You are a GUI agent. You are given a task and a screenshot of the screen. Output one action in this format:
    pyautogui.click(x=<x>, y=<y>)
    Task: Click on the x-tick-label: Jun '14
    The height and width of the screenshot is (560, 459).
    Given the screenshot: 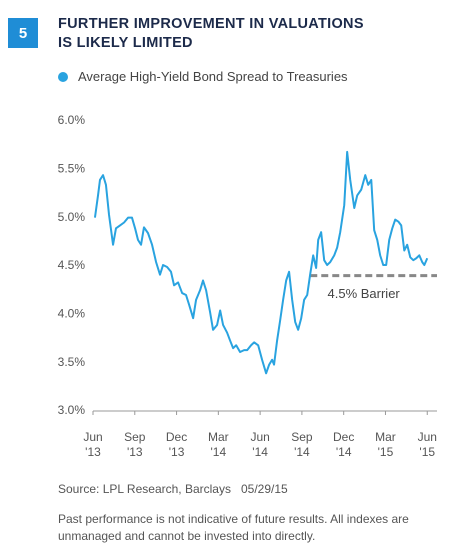 What is the action you would take?
    pyautogui.click(x=260, y=444)
    